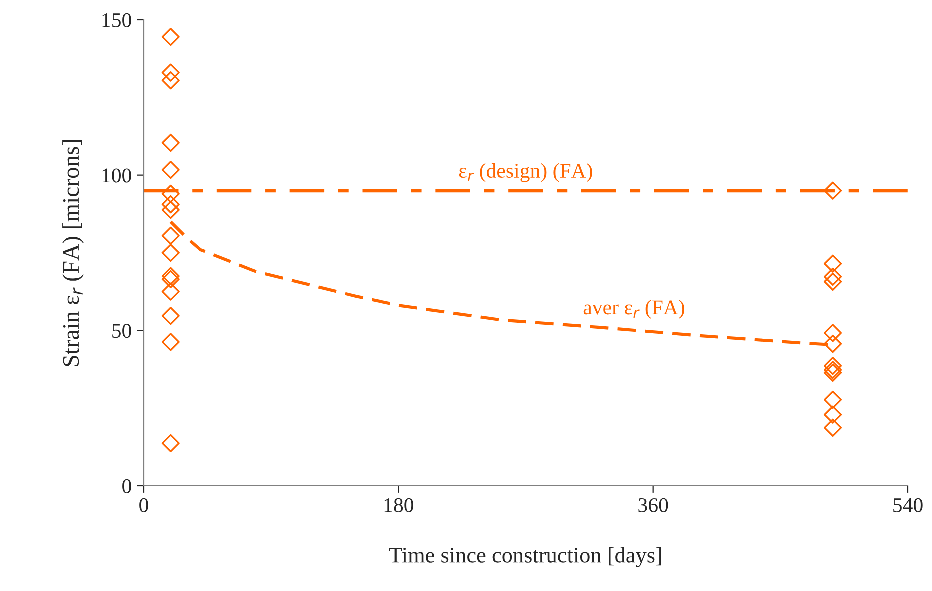 The height and width of the screenshot is (591, 932). Describe the element at coordinates (634, 309) in the screenshot. I see `series-label: aver ε$_{r}$ (FA)` at that location.